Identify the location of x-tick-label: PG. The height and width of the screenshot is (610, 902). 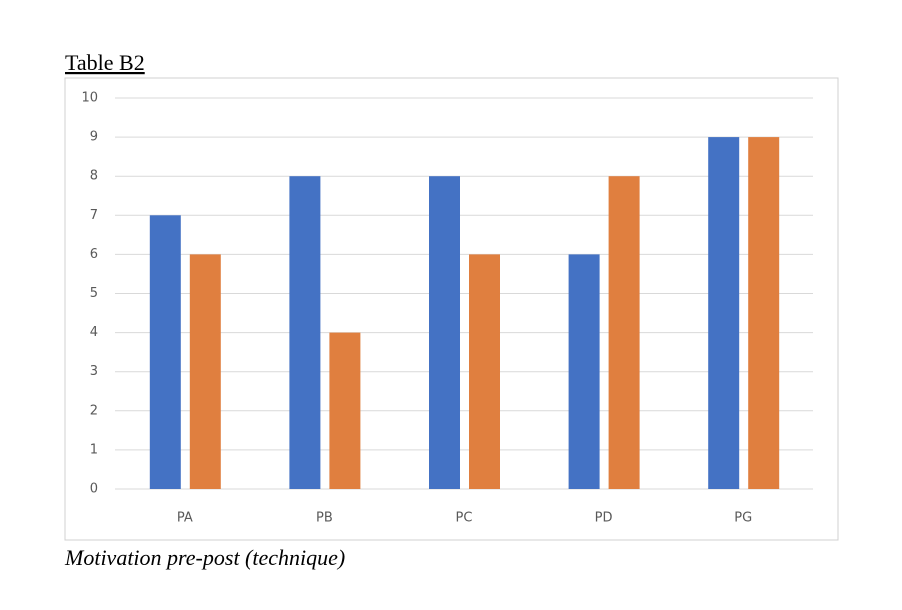
(743, 518).